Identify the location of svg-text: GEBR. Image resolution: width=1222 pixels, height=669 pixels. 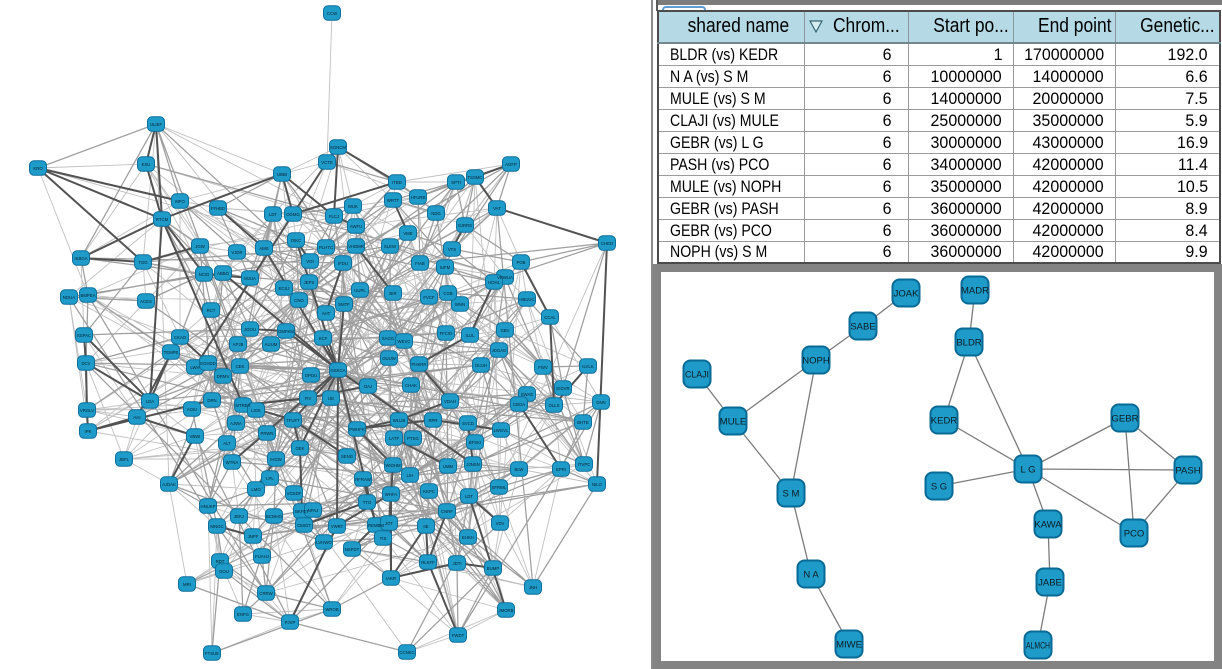
(1125, 419).